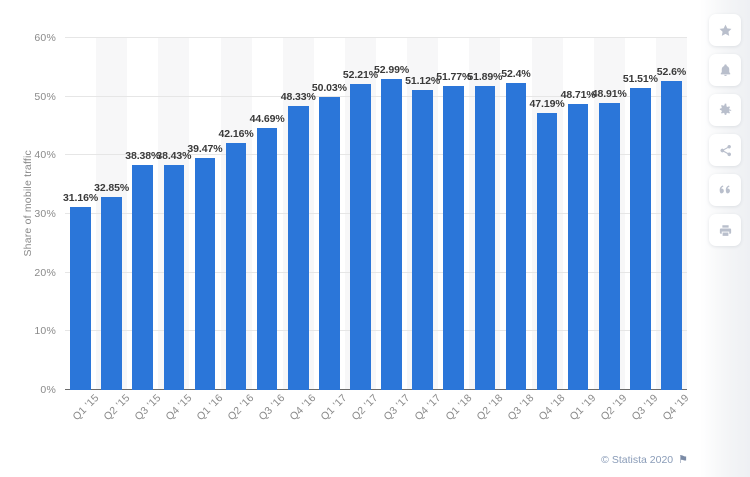  I want to click on bar-value-label: 38.43%, so click(174, 155).